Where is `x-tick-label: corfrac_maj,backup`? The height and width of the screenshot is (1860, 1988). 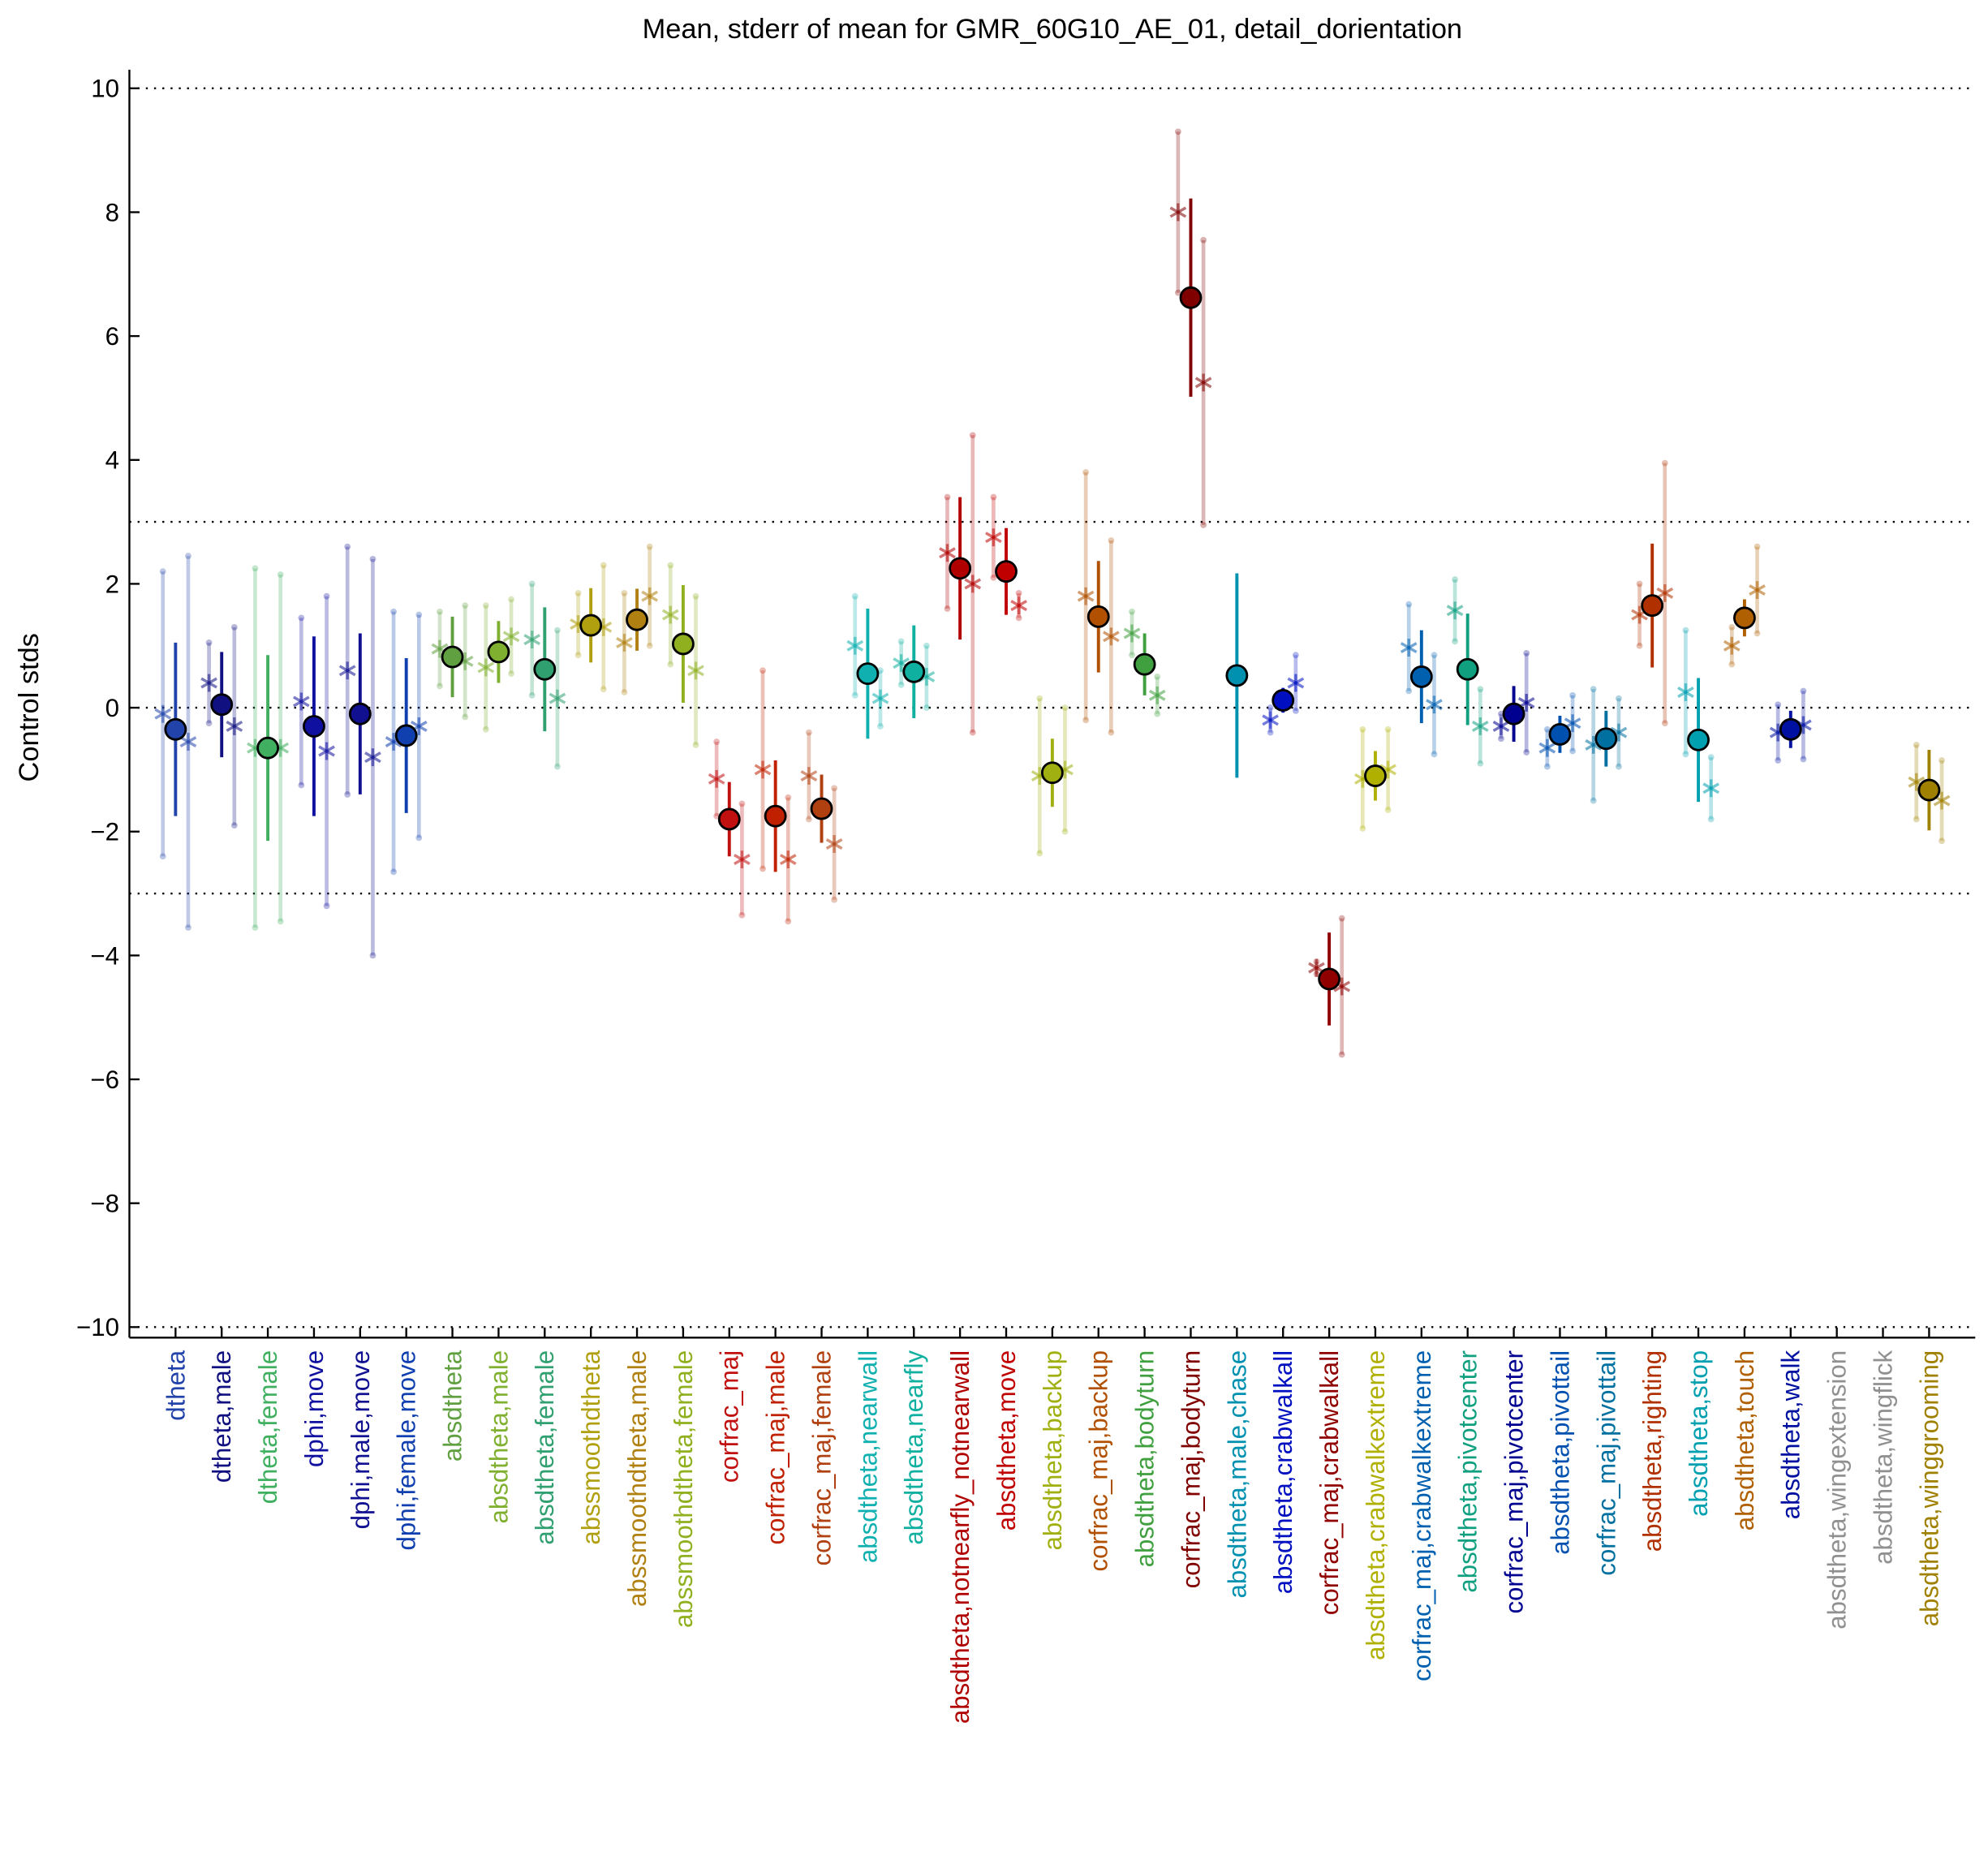 x-tick-label: corfrac_maj,backup is located at coordinates (1099, 1461).